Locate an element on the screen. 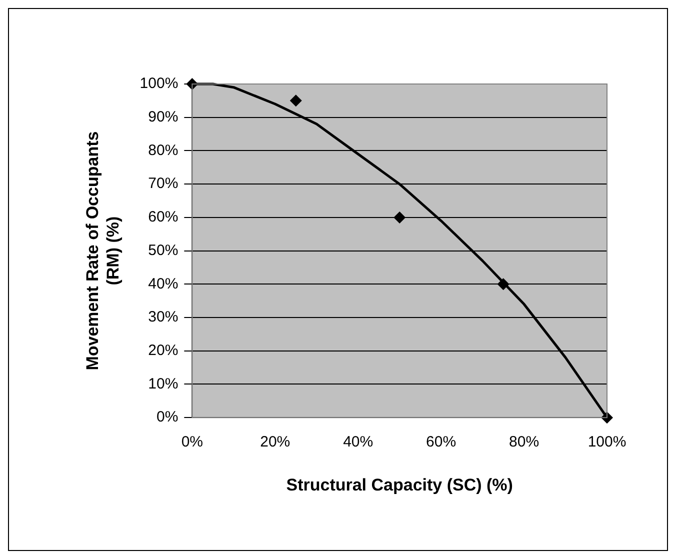 The height and width of the screenshot is (559, 676). x-axis-title: Structural Capacity (SC) (%) is located at coordinates (399, 484).